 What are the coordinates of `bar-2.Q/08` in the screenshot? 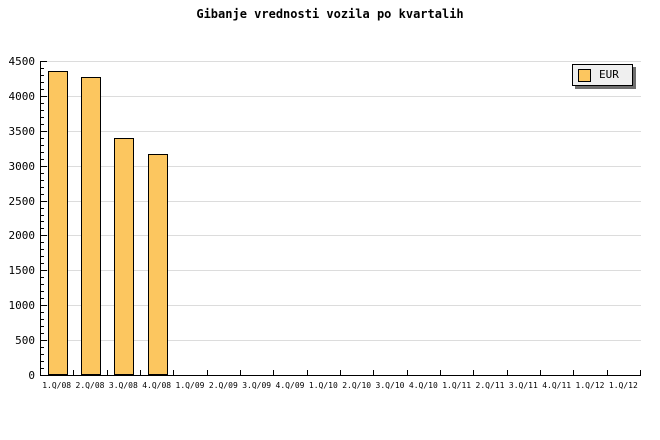 It's located at (91, 226).